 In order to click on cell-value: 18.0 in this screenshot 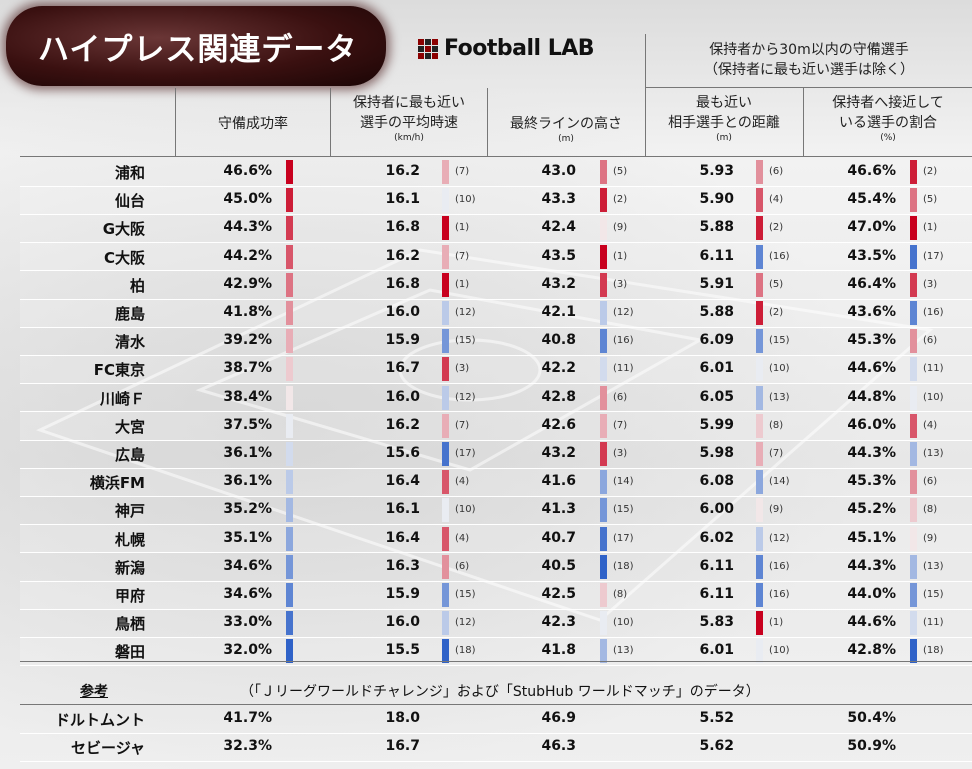, I will do `click(402, 718)`.